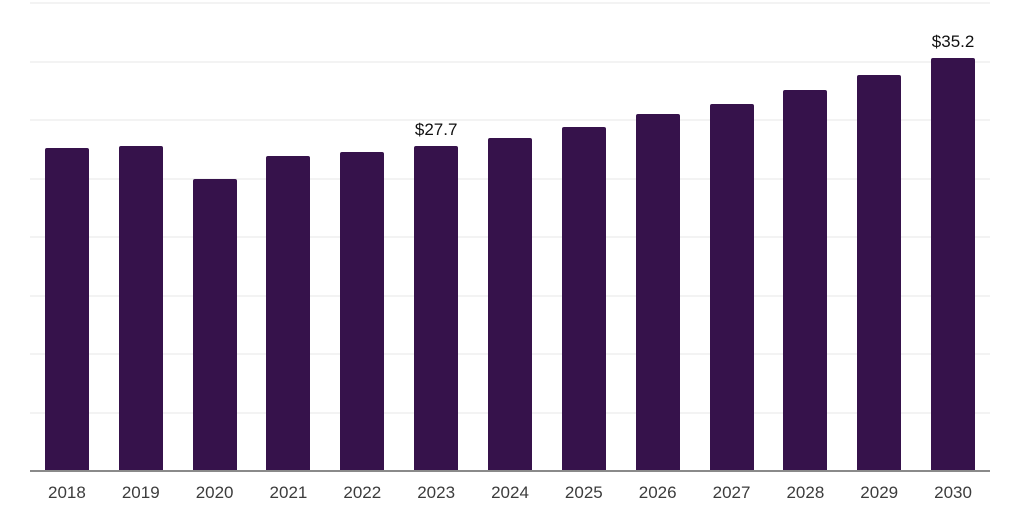  What do you see at coordinates (436, 129) in the screenshot?
I see `data-label-2023: $27.7` at bounding box center [436, 129].